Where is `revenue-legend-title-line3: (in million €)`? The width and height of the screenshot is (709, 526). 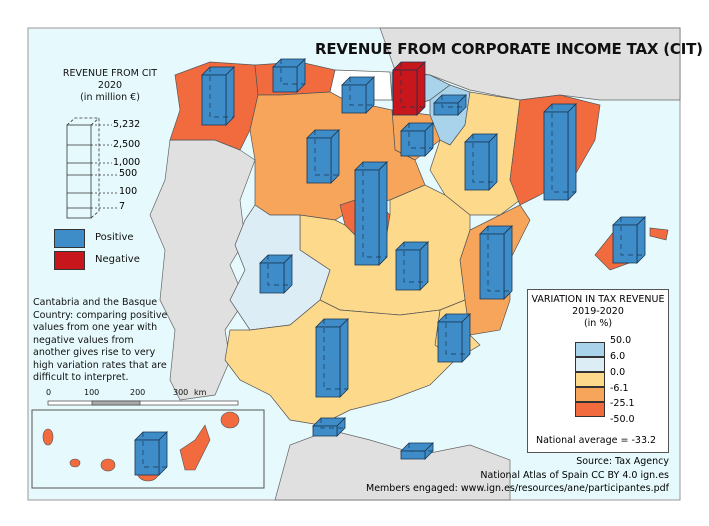
revenue-legend-title-line3: (in million €) is located at coordinates (110, 97).